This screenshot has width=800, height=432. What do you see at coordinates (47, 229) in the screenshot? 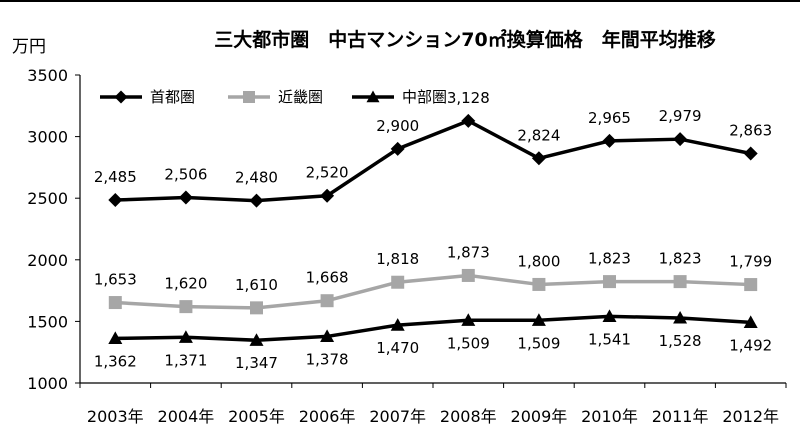
I see `y-tick-labels: 1000 1500 2000 2500 3000 3500` at bounding box center [47, 229].